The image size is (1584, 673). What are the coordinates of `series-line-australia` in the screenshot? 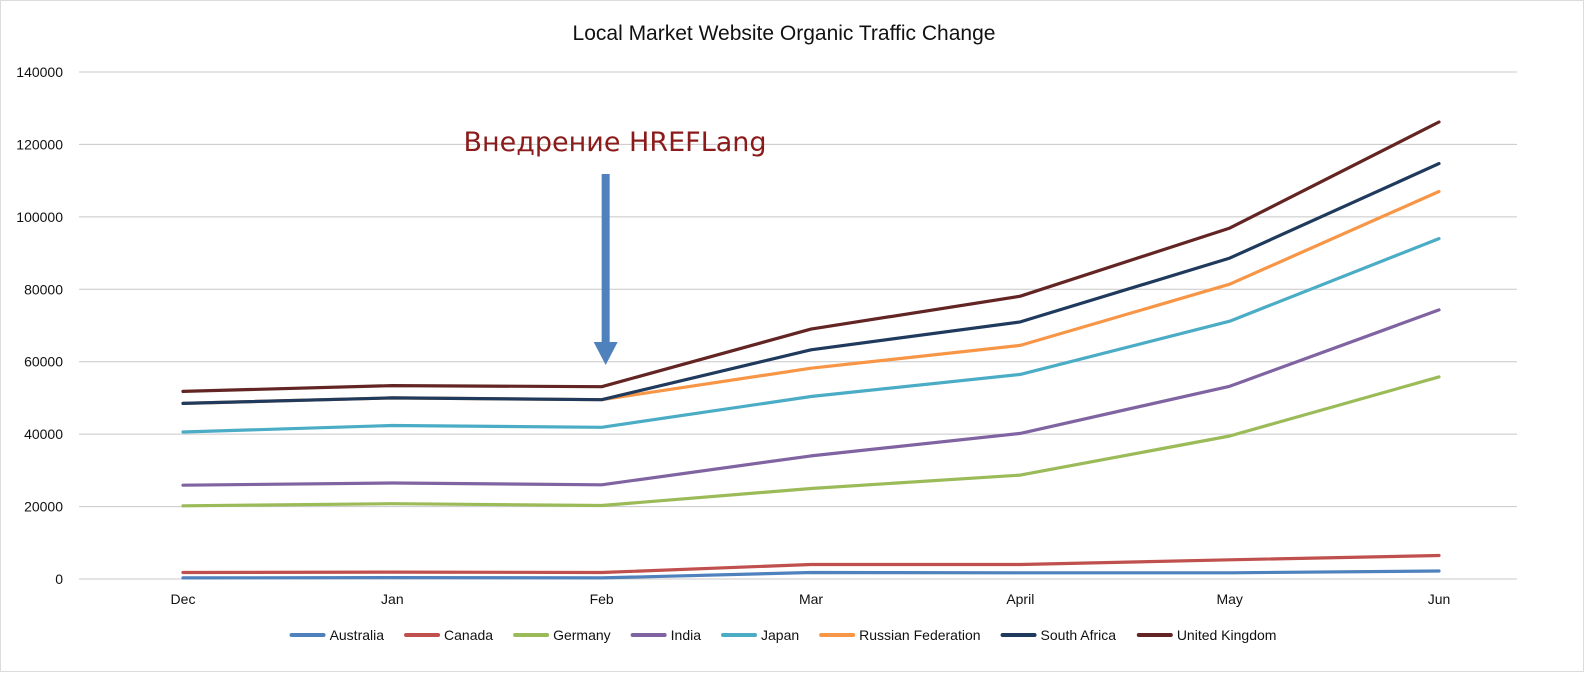 It's located at (811, 574).